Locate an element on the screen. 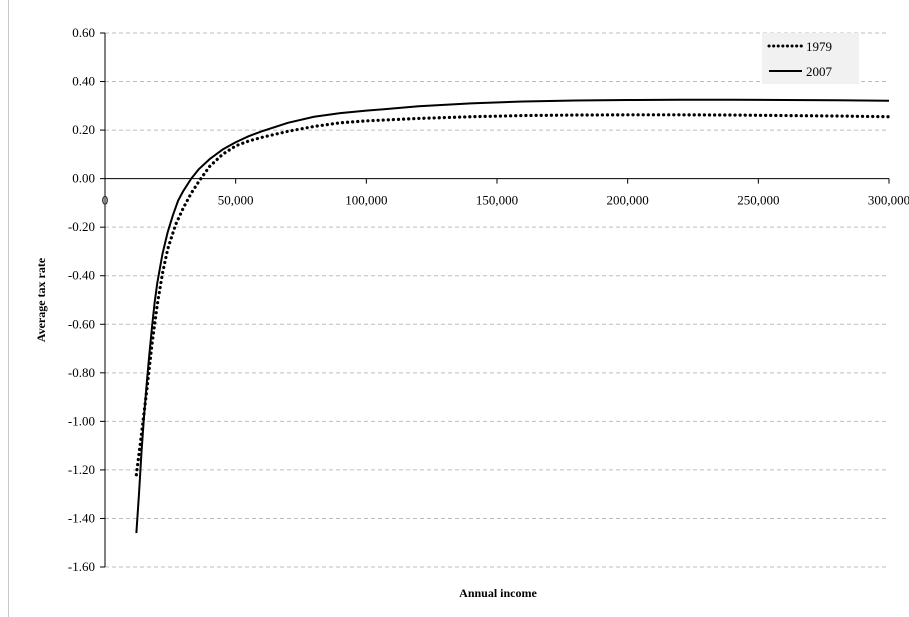  legend-box is located at coordinates (810, 58).